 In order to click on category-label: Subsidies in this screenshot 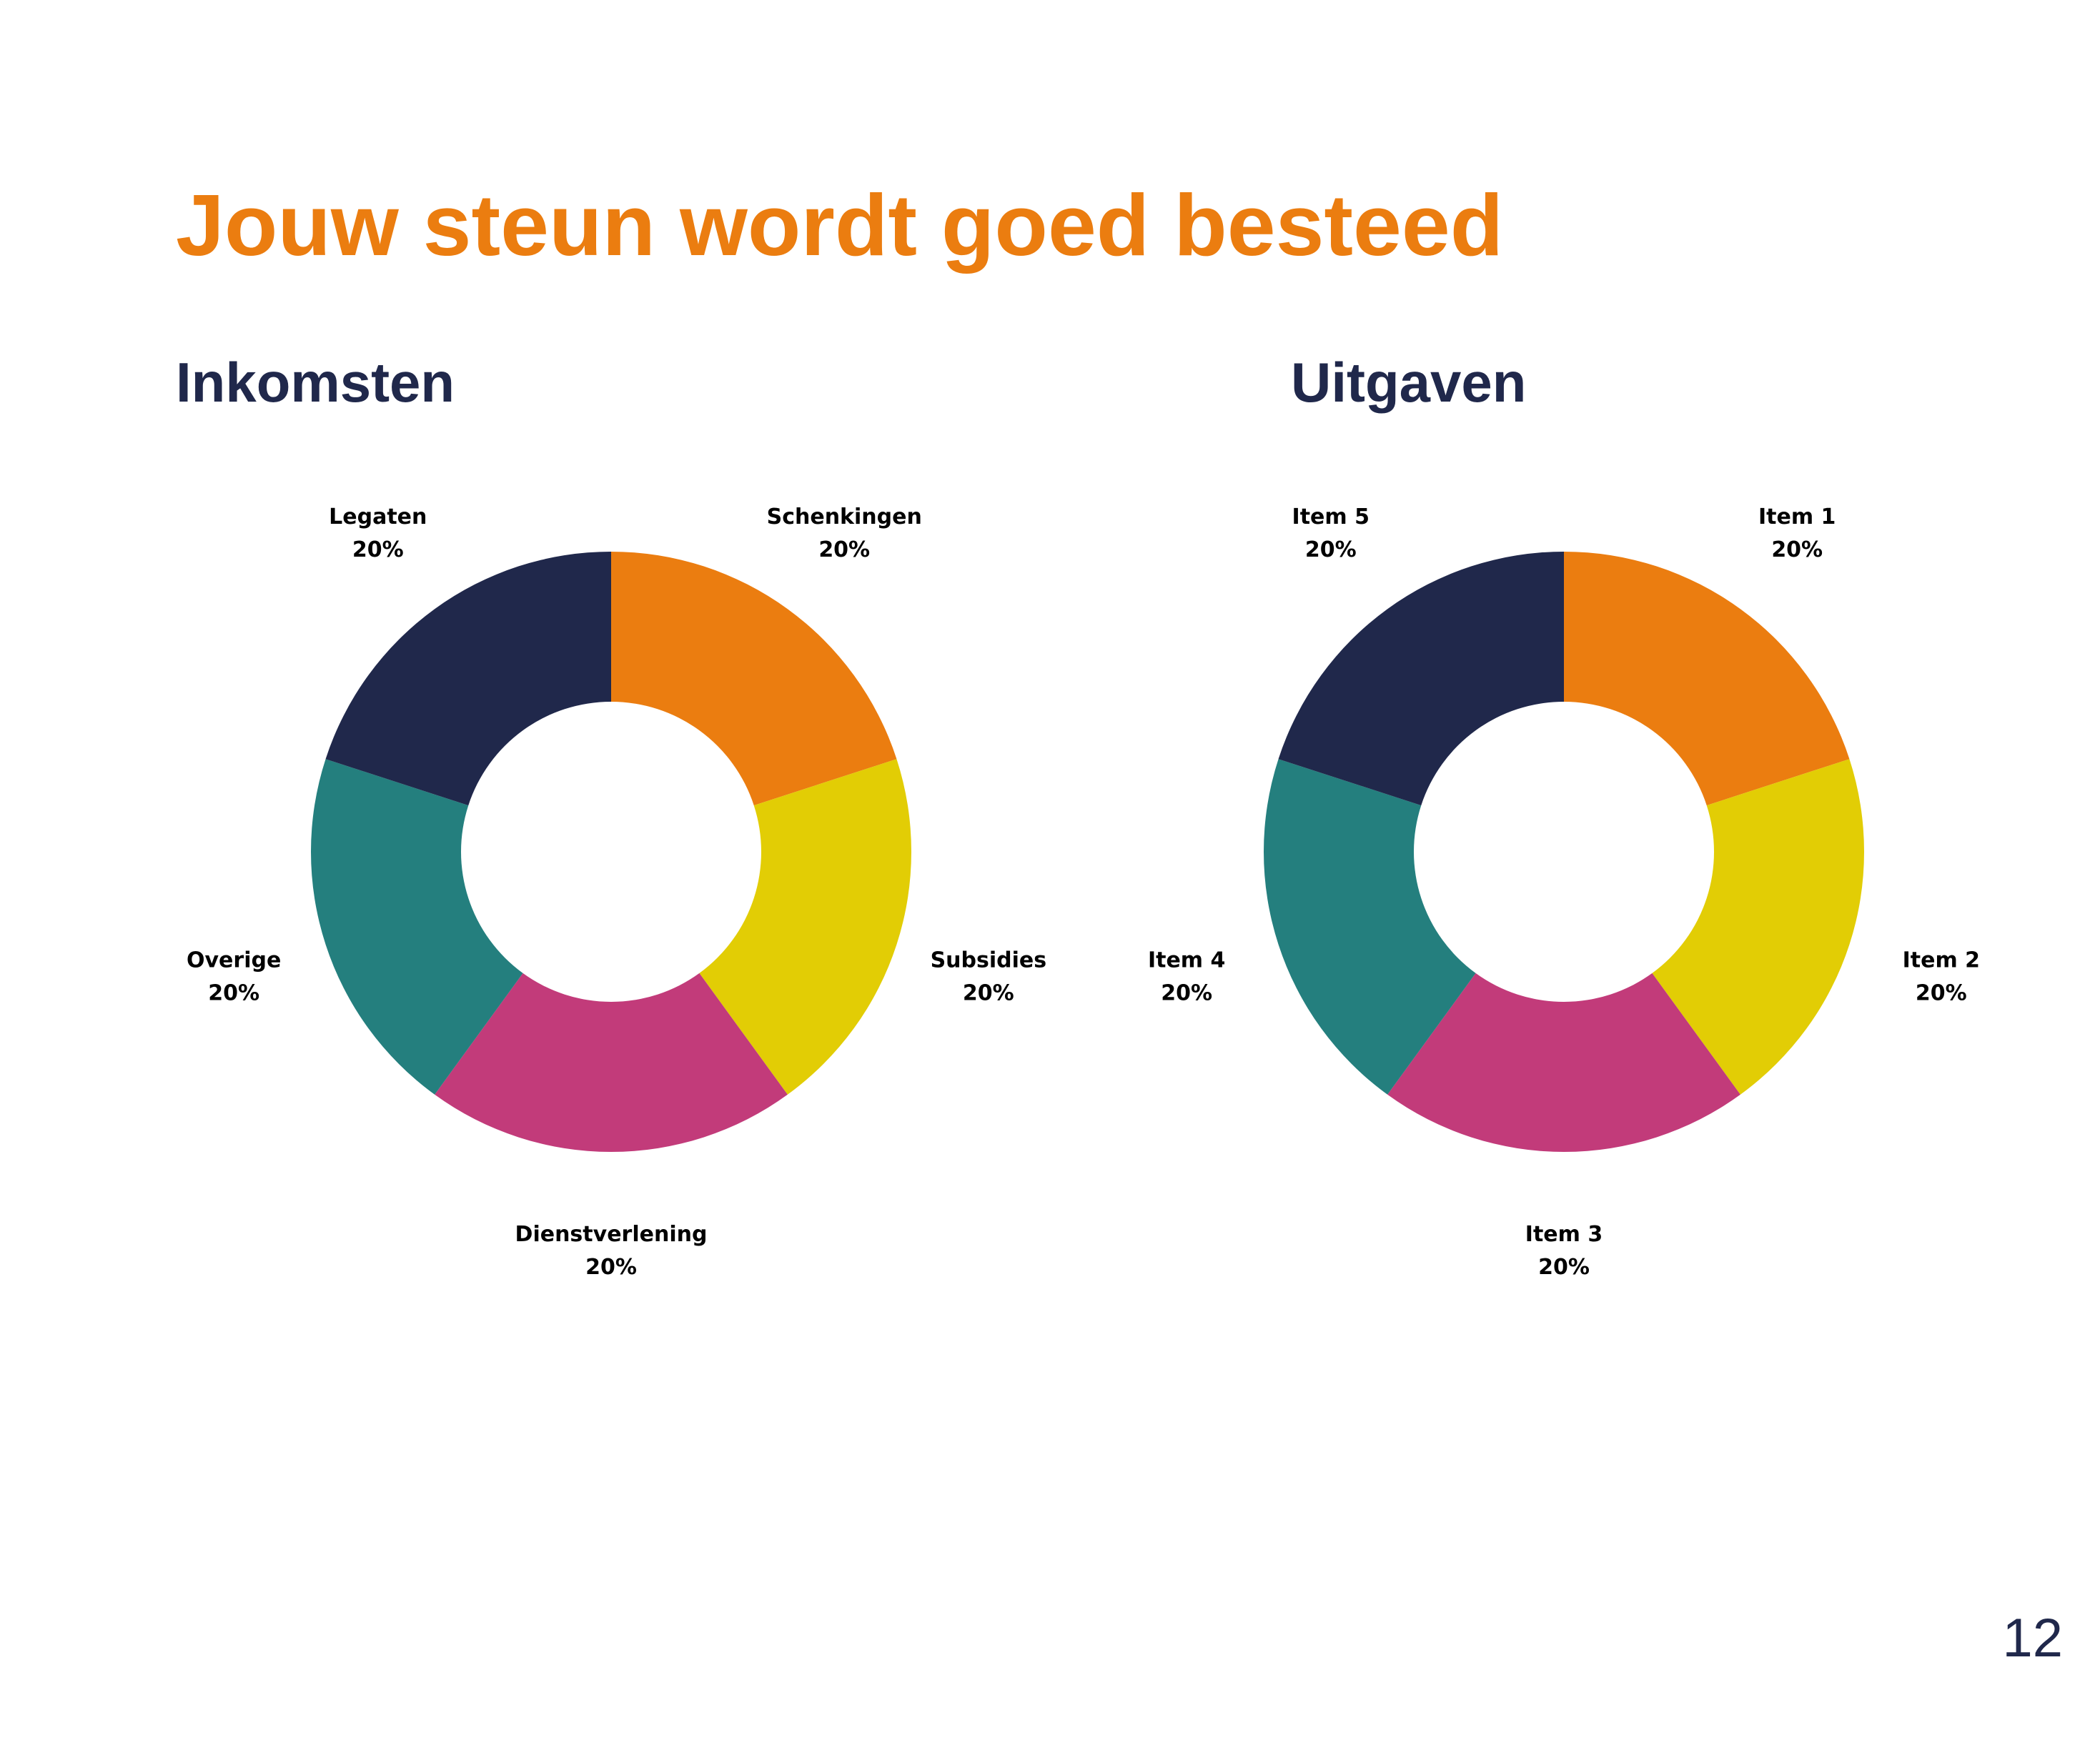, I will do `click(989, 960)`.